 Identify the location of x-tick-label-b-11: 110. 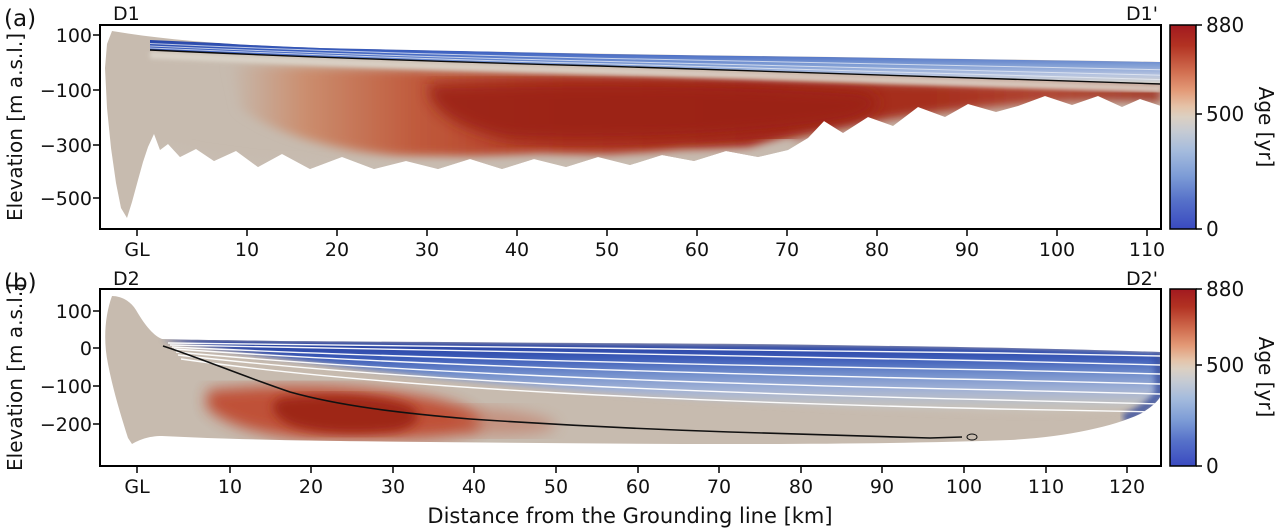
(1046, 487).